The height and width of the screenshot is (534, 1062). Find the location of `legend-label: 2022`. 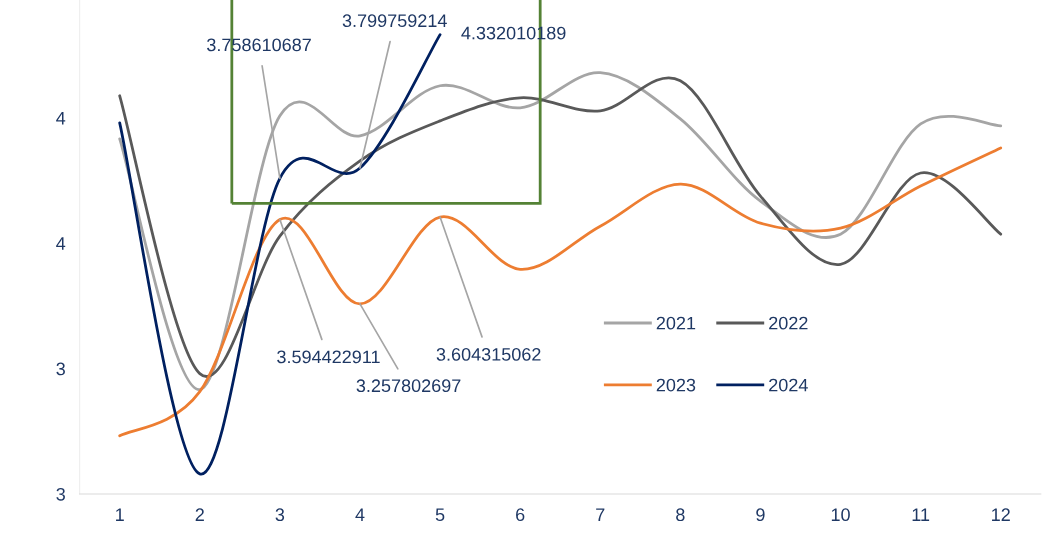

legend-label: 2022 is located at coordinates (788, 323).